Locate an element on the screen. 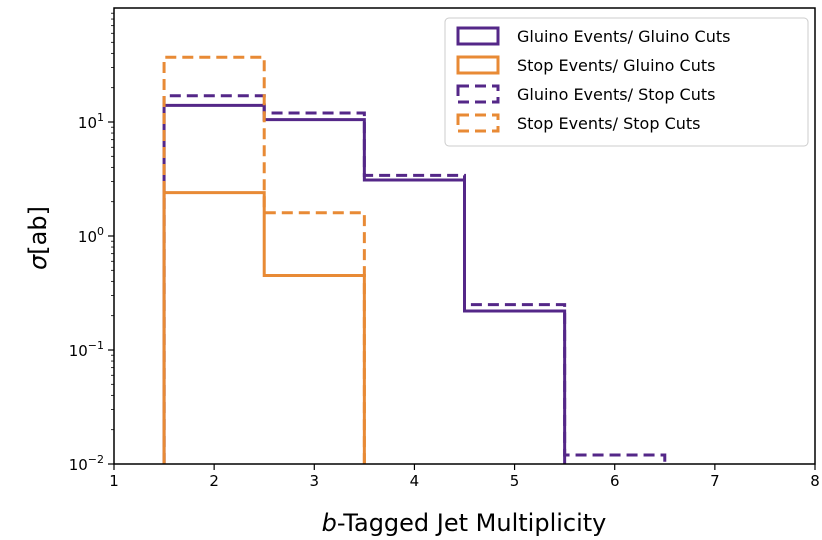  y-tick-label: 10¹ is located at coordinates (91, 121).